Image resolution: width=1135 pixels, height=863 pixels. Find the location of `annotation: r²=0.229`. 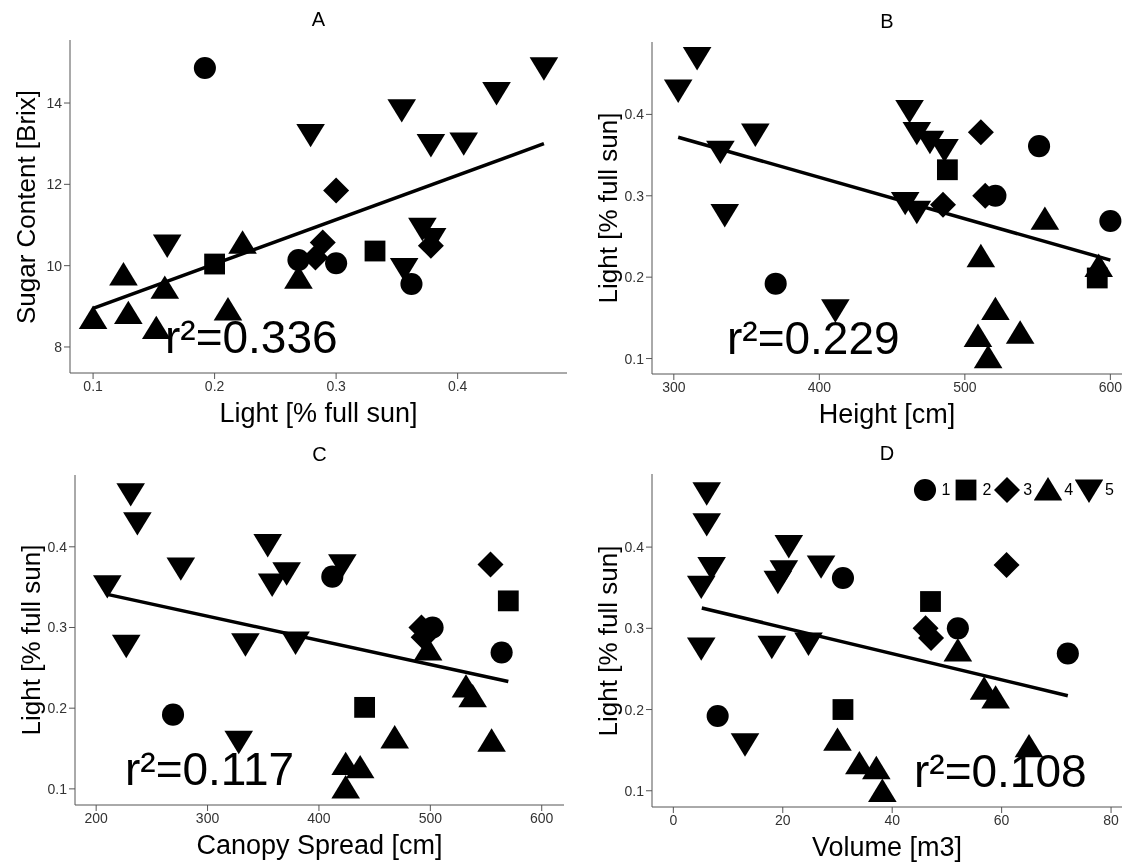

annotation: r²=0.229 is located at coordinates (813, 338).